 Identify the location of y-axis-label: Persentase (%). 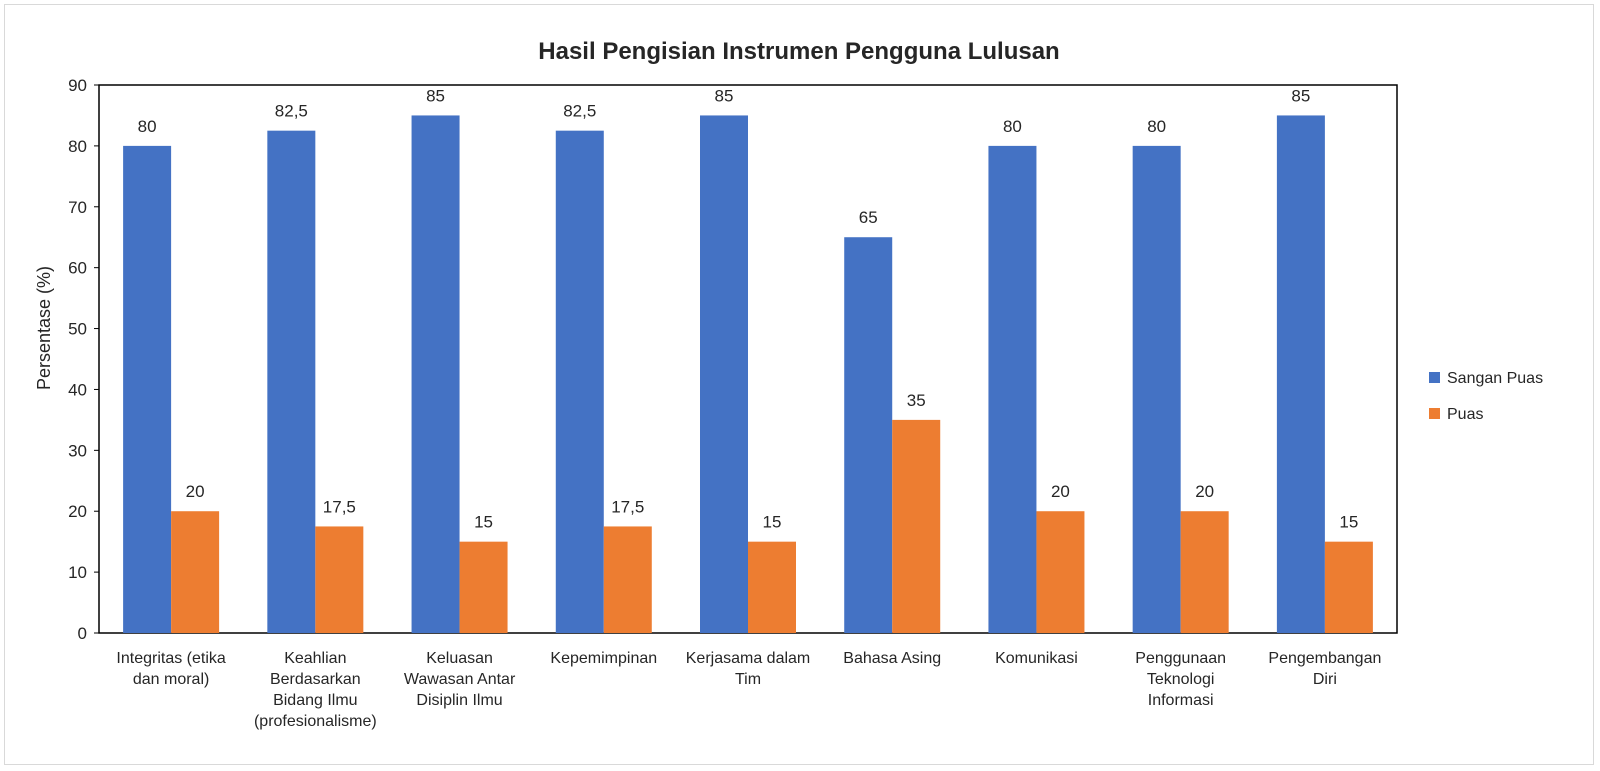
(44, 328).